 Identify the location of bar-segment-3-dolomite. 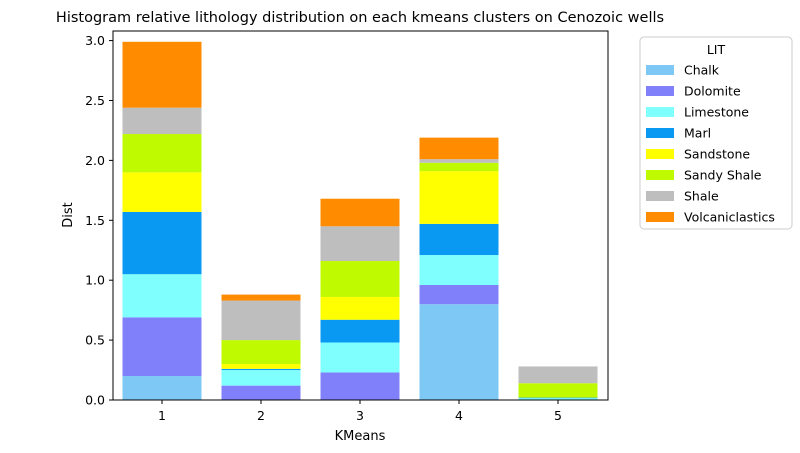
(360, 386).